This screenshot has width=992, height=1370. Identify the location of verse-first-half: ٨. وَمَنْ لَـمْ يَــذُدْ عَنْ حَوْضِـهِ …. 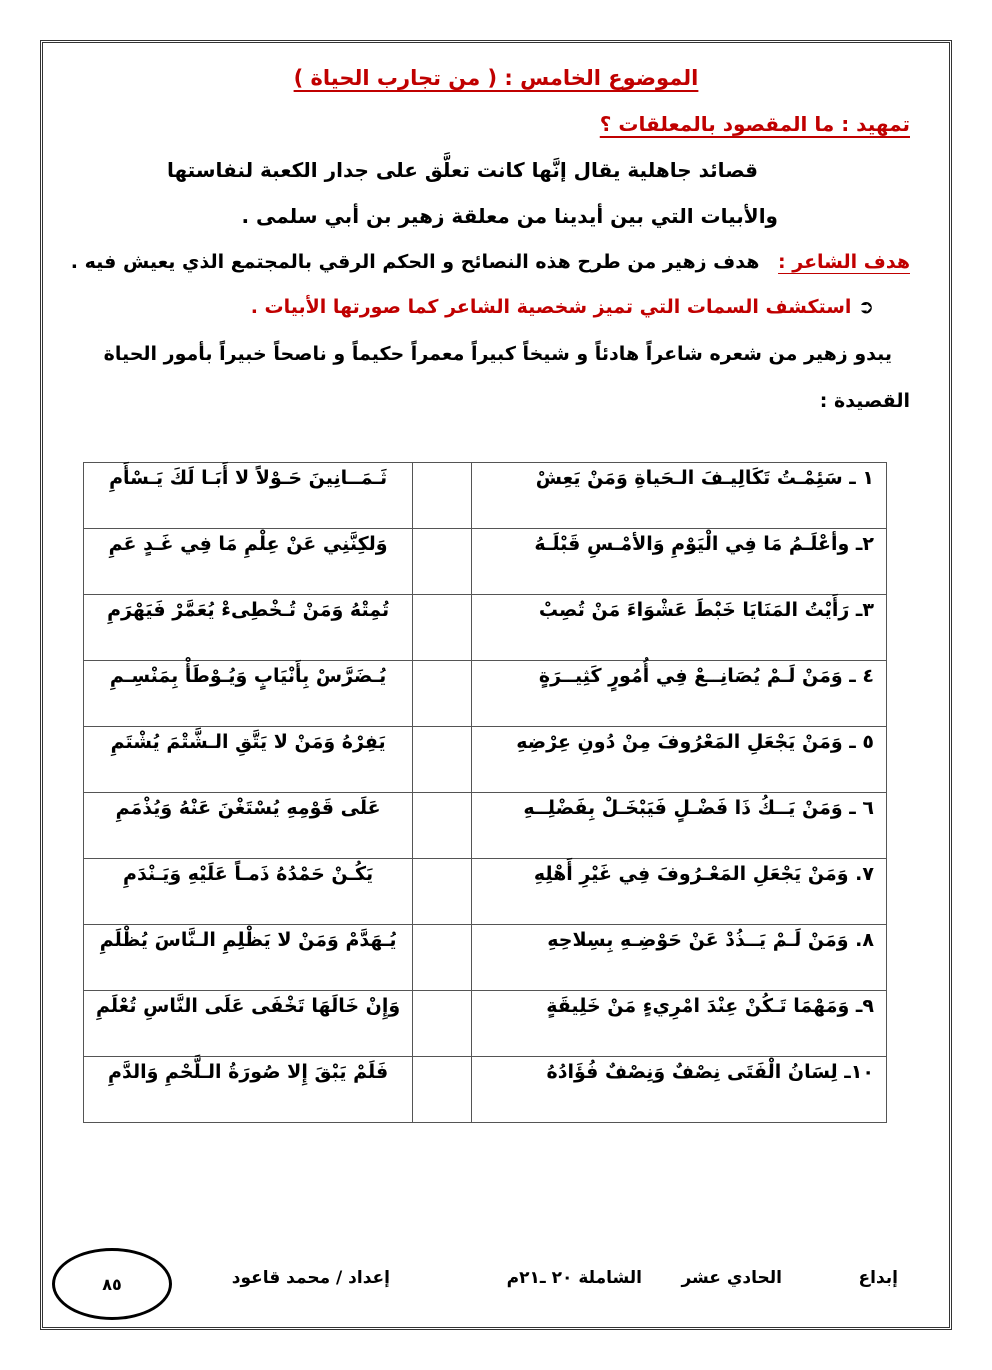
(679, 957).